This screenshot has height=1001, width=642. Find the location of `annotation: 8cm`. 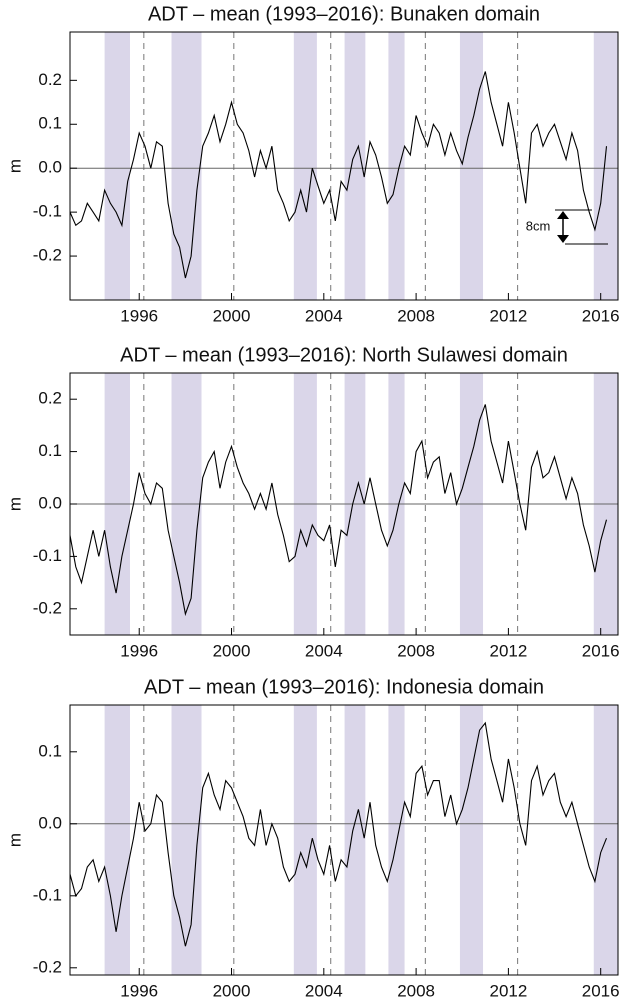

annotation: 8cm is located at coordinates (538, 225).